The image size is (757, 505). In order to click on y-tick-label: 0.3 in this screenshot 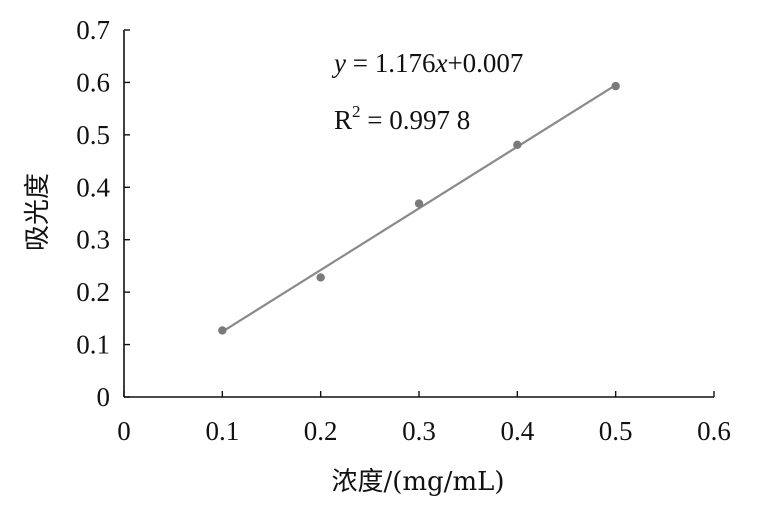, I will do `click(93, 240)`.